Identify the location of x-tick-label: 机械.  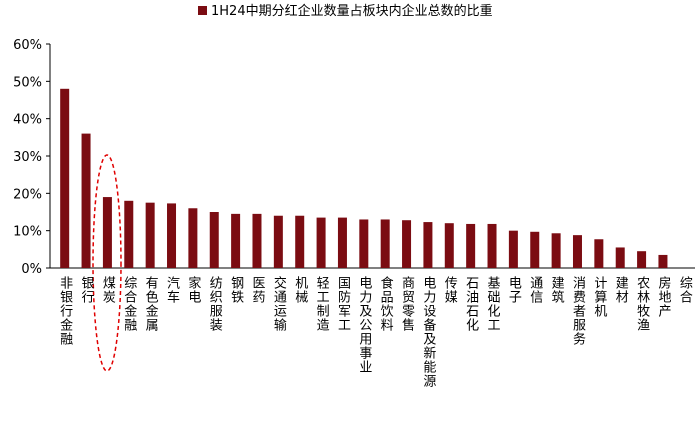
(300, 290).